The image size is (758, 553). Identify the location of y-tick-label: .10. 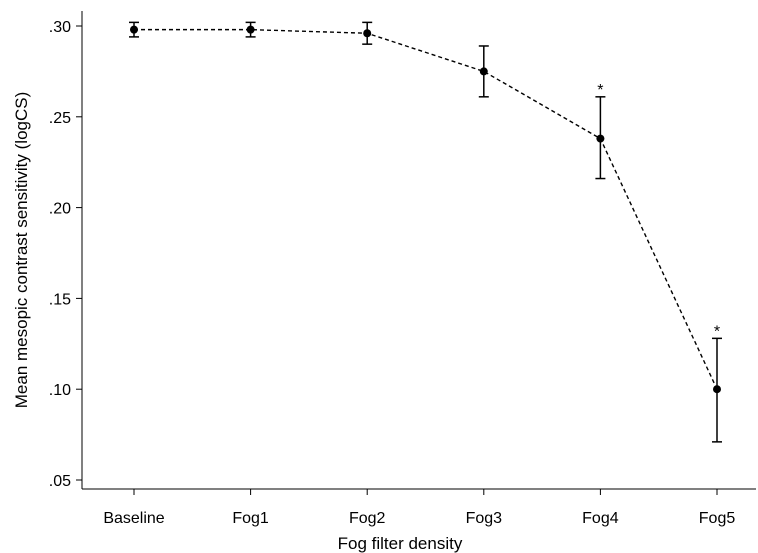
(60, 390).